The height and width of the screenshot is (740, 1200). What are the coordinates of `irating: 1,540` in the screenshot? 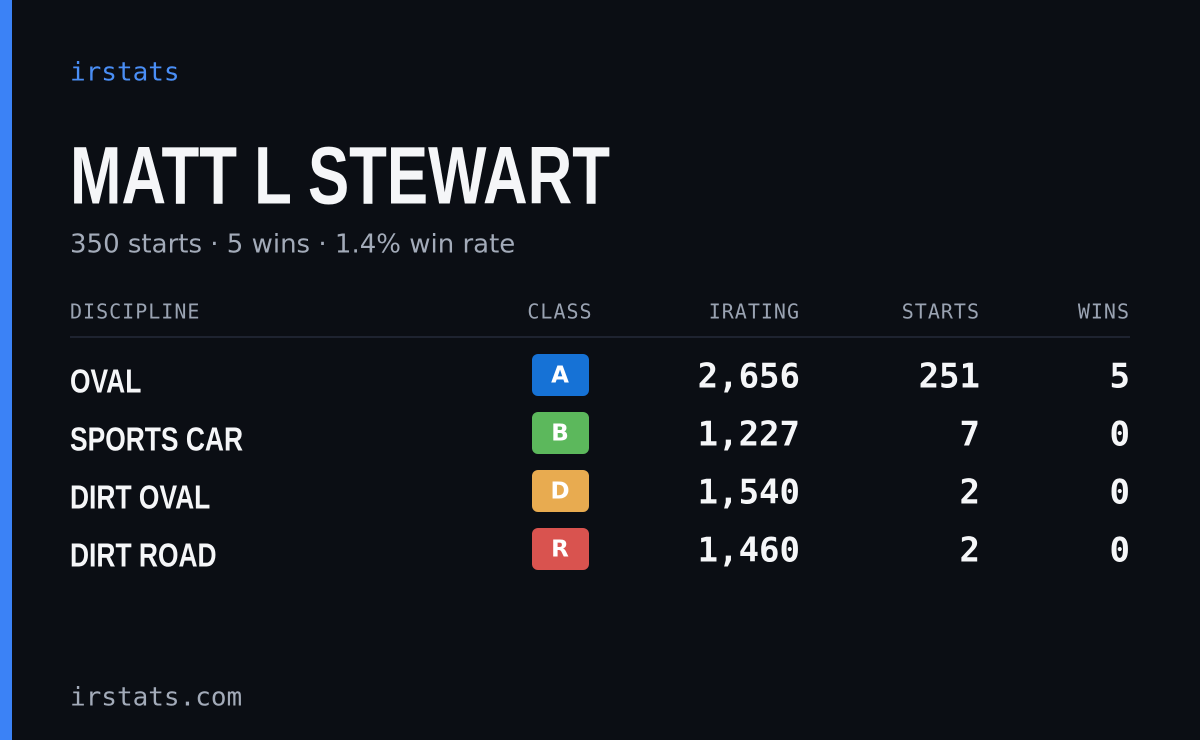 It's located at (749, 493).